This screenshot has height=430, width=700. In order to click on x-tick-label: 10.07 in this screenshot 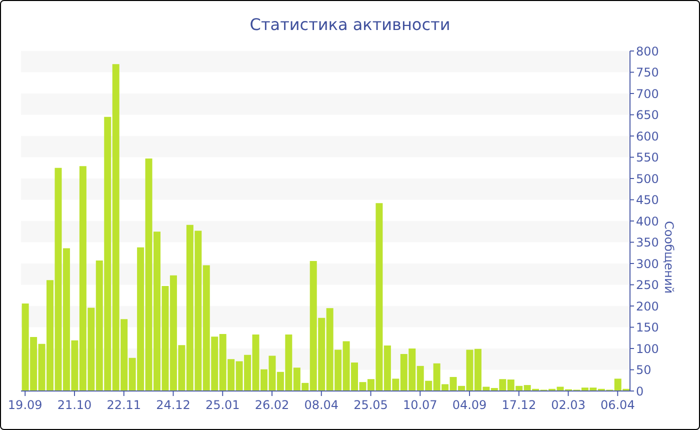, I will do `click(420, 405)`.